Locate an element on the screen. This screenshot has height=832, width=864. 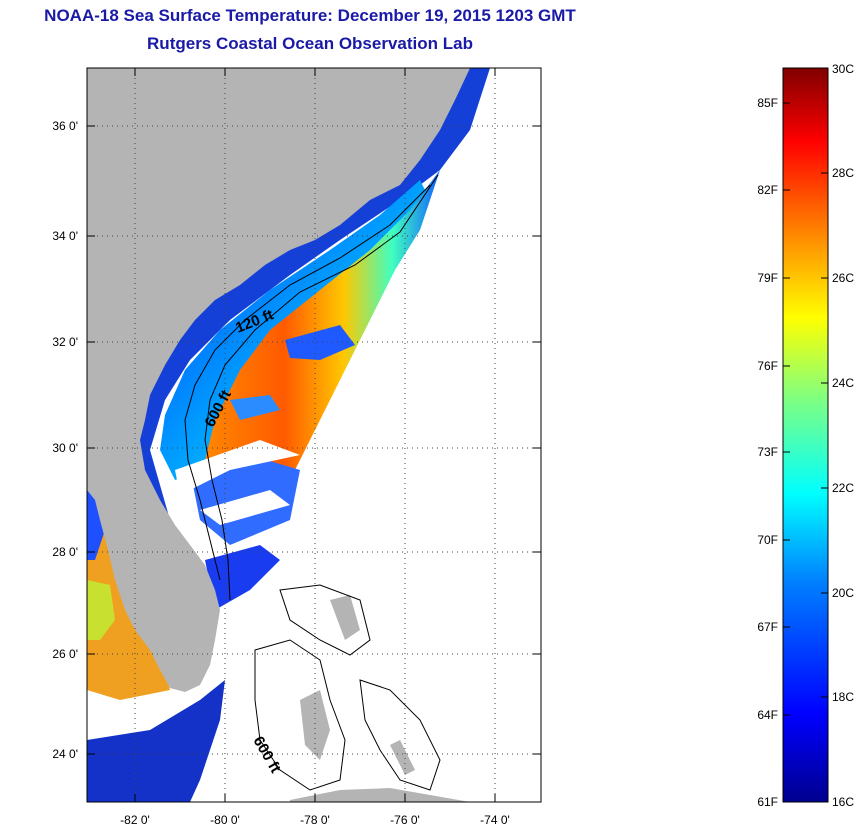
colorbar-c-label: 28C is located at coordinates (843, 173).